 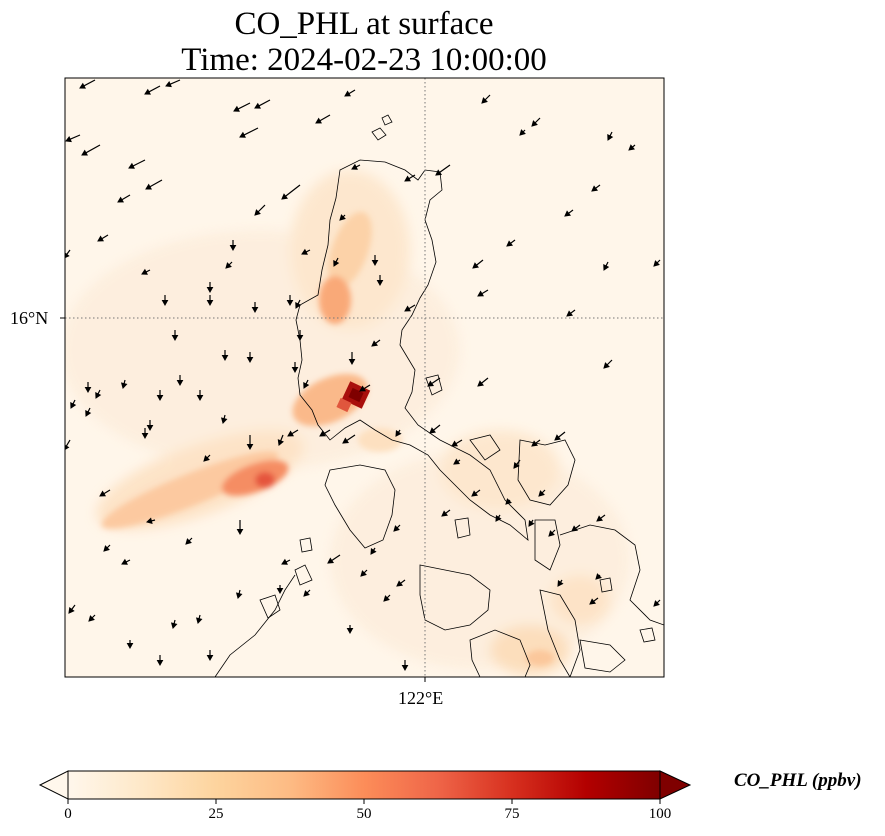 I want to click on colorbar-extend-max, so click(x=675, y=785).